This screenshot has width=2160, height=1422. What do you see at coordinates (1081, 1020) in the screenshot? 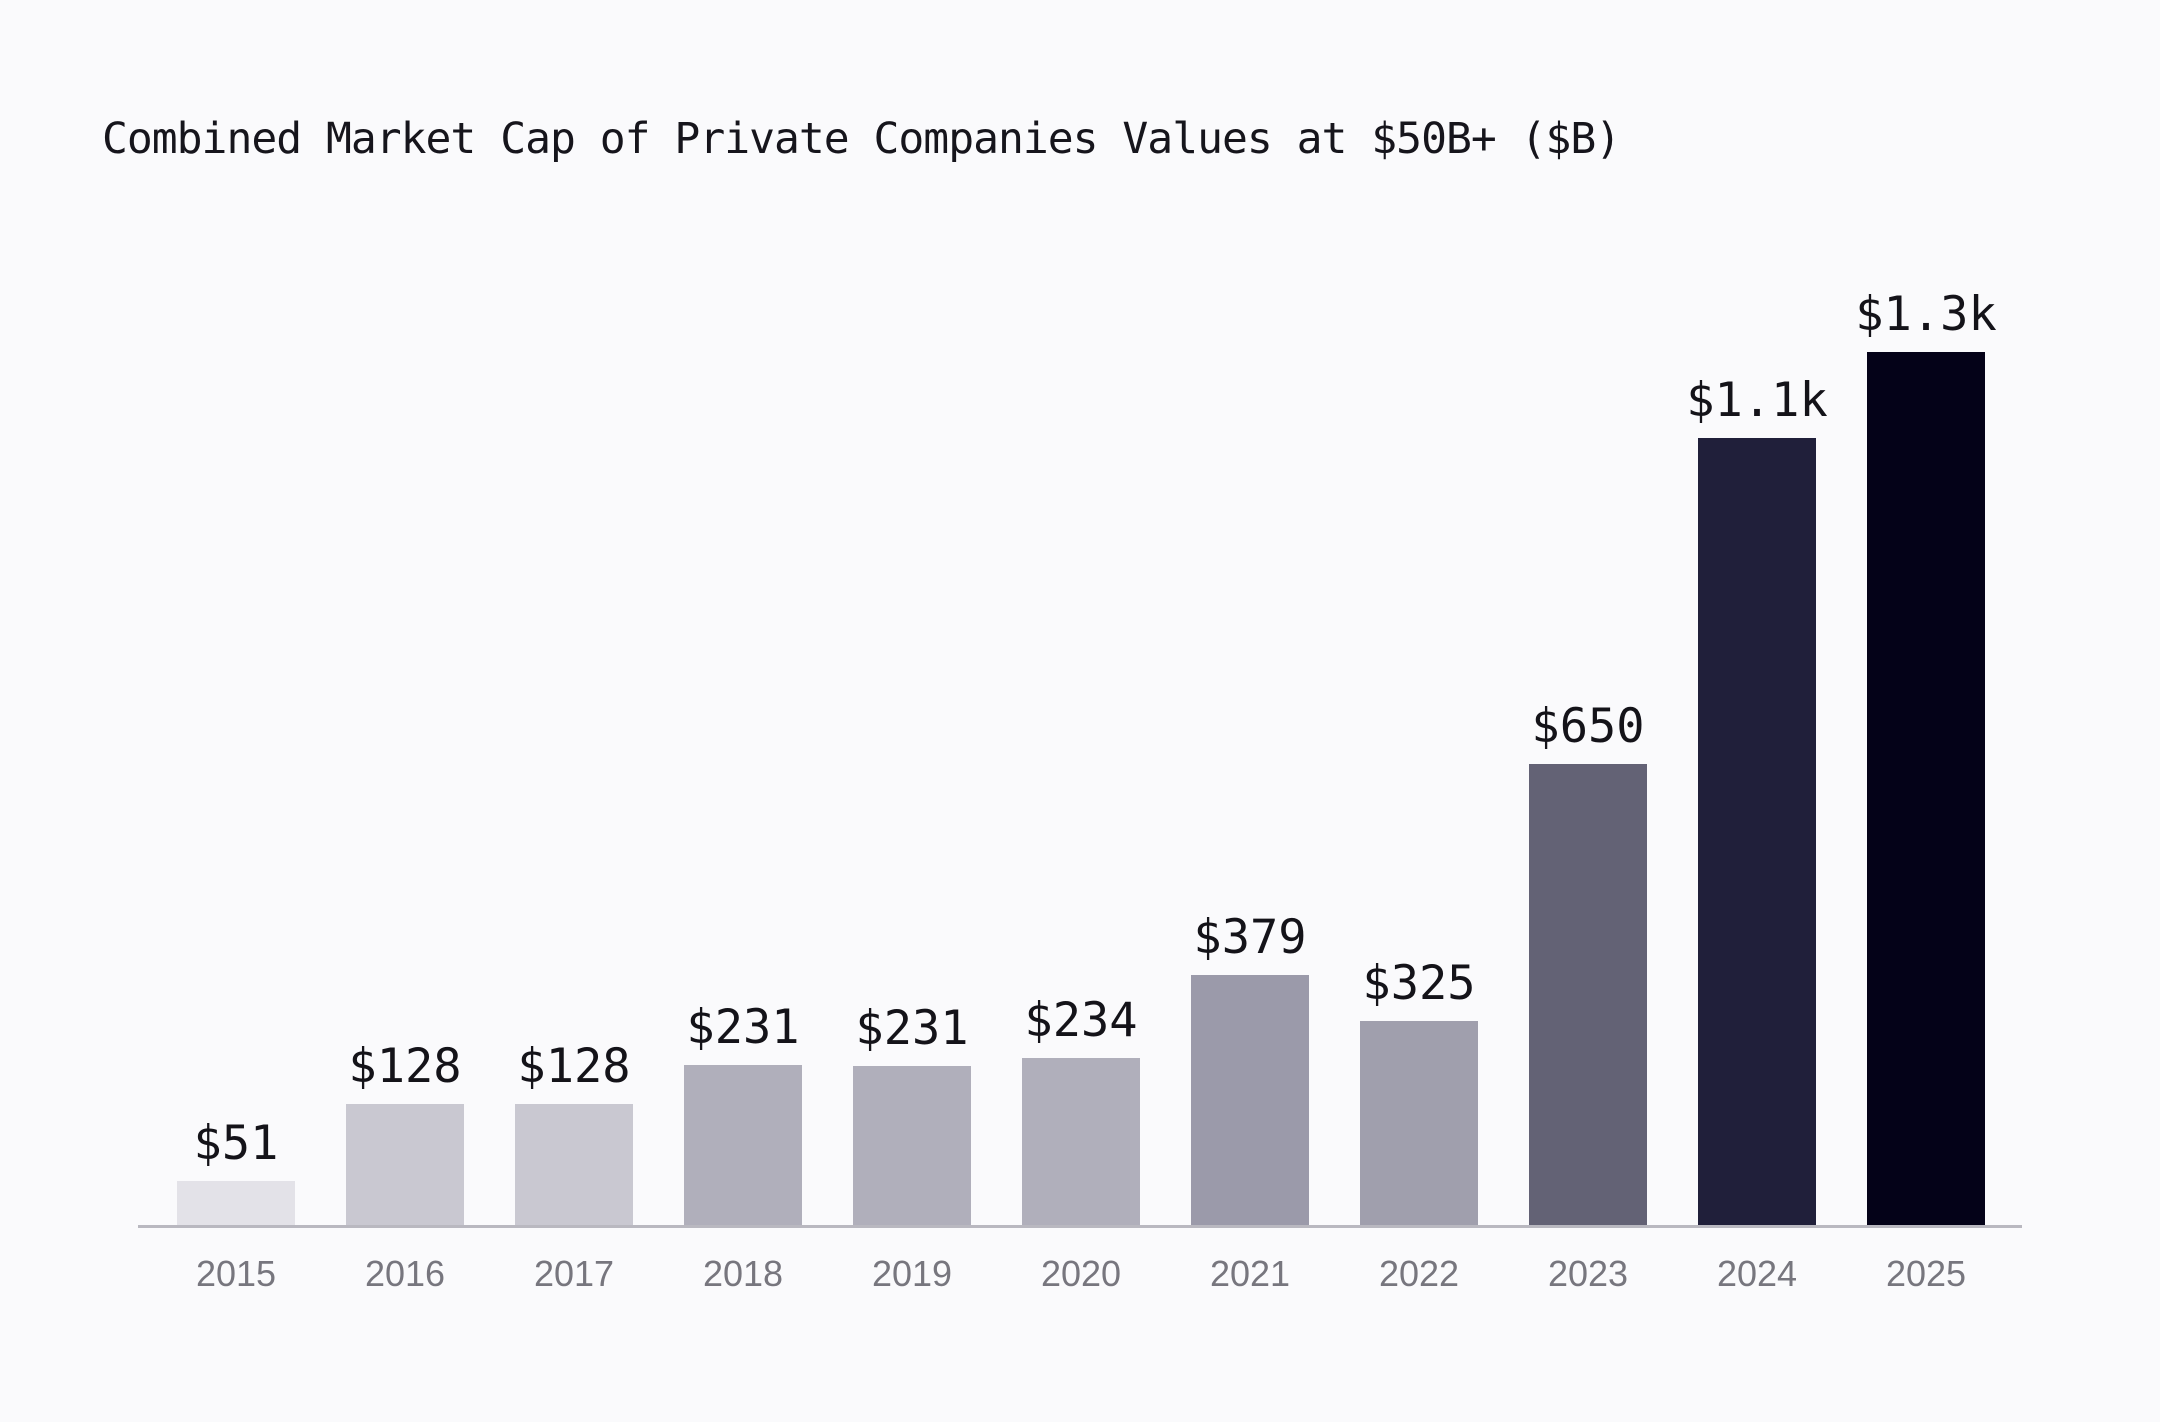
I see `bar-value-label: $234` at bounding box center [1081, 1020].